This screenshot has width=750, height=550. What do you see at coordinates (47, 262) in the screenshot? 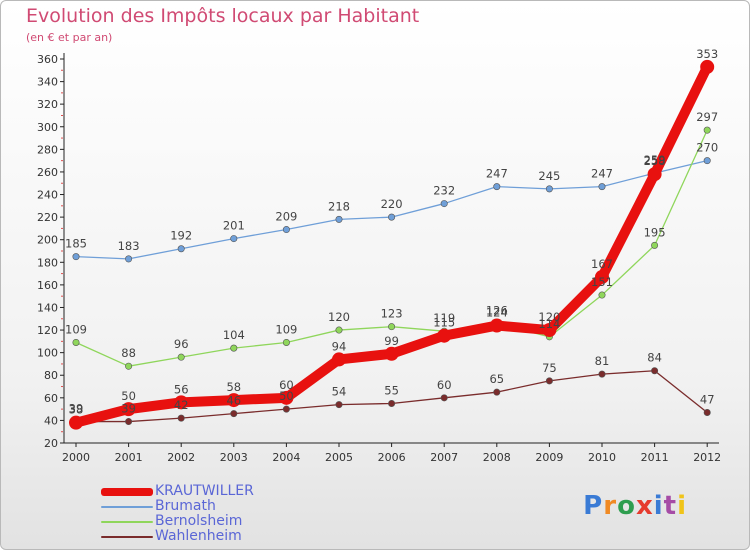
I see `y-tick-label: 180` at bounding box center [47, 262].